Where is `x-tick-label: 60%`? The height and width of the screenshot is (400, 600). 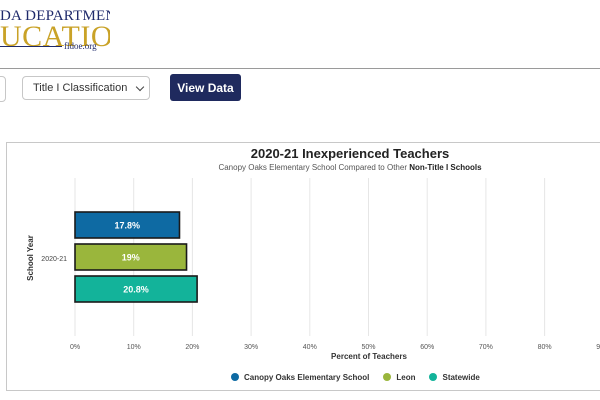
x-tick-label: 60% is located at coordinates (427, 347).